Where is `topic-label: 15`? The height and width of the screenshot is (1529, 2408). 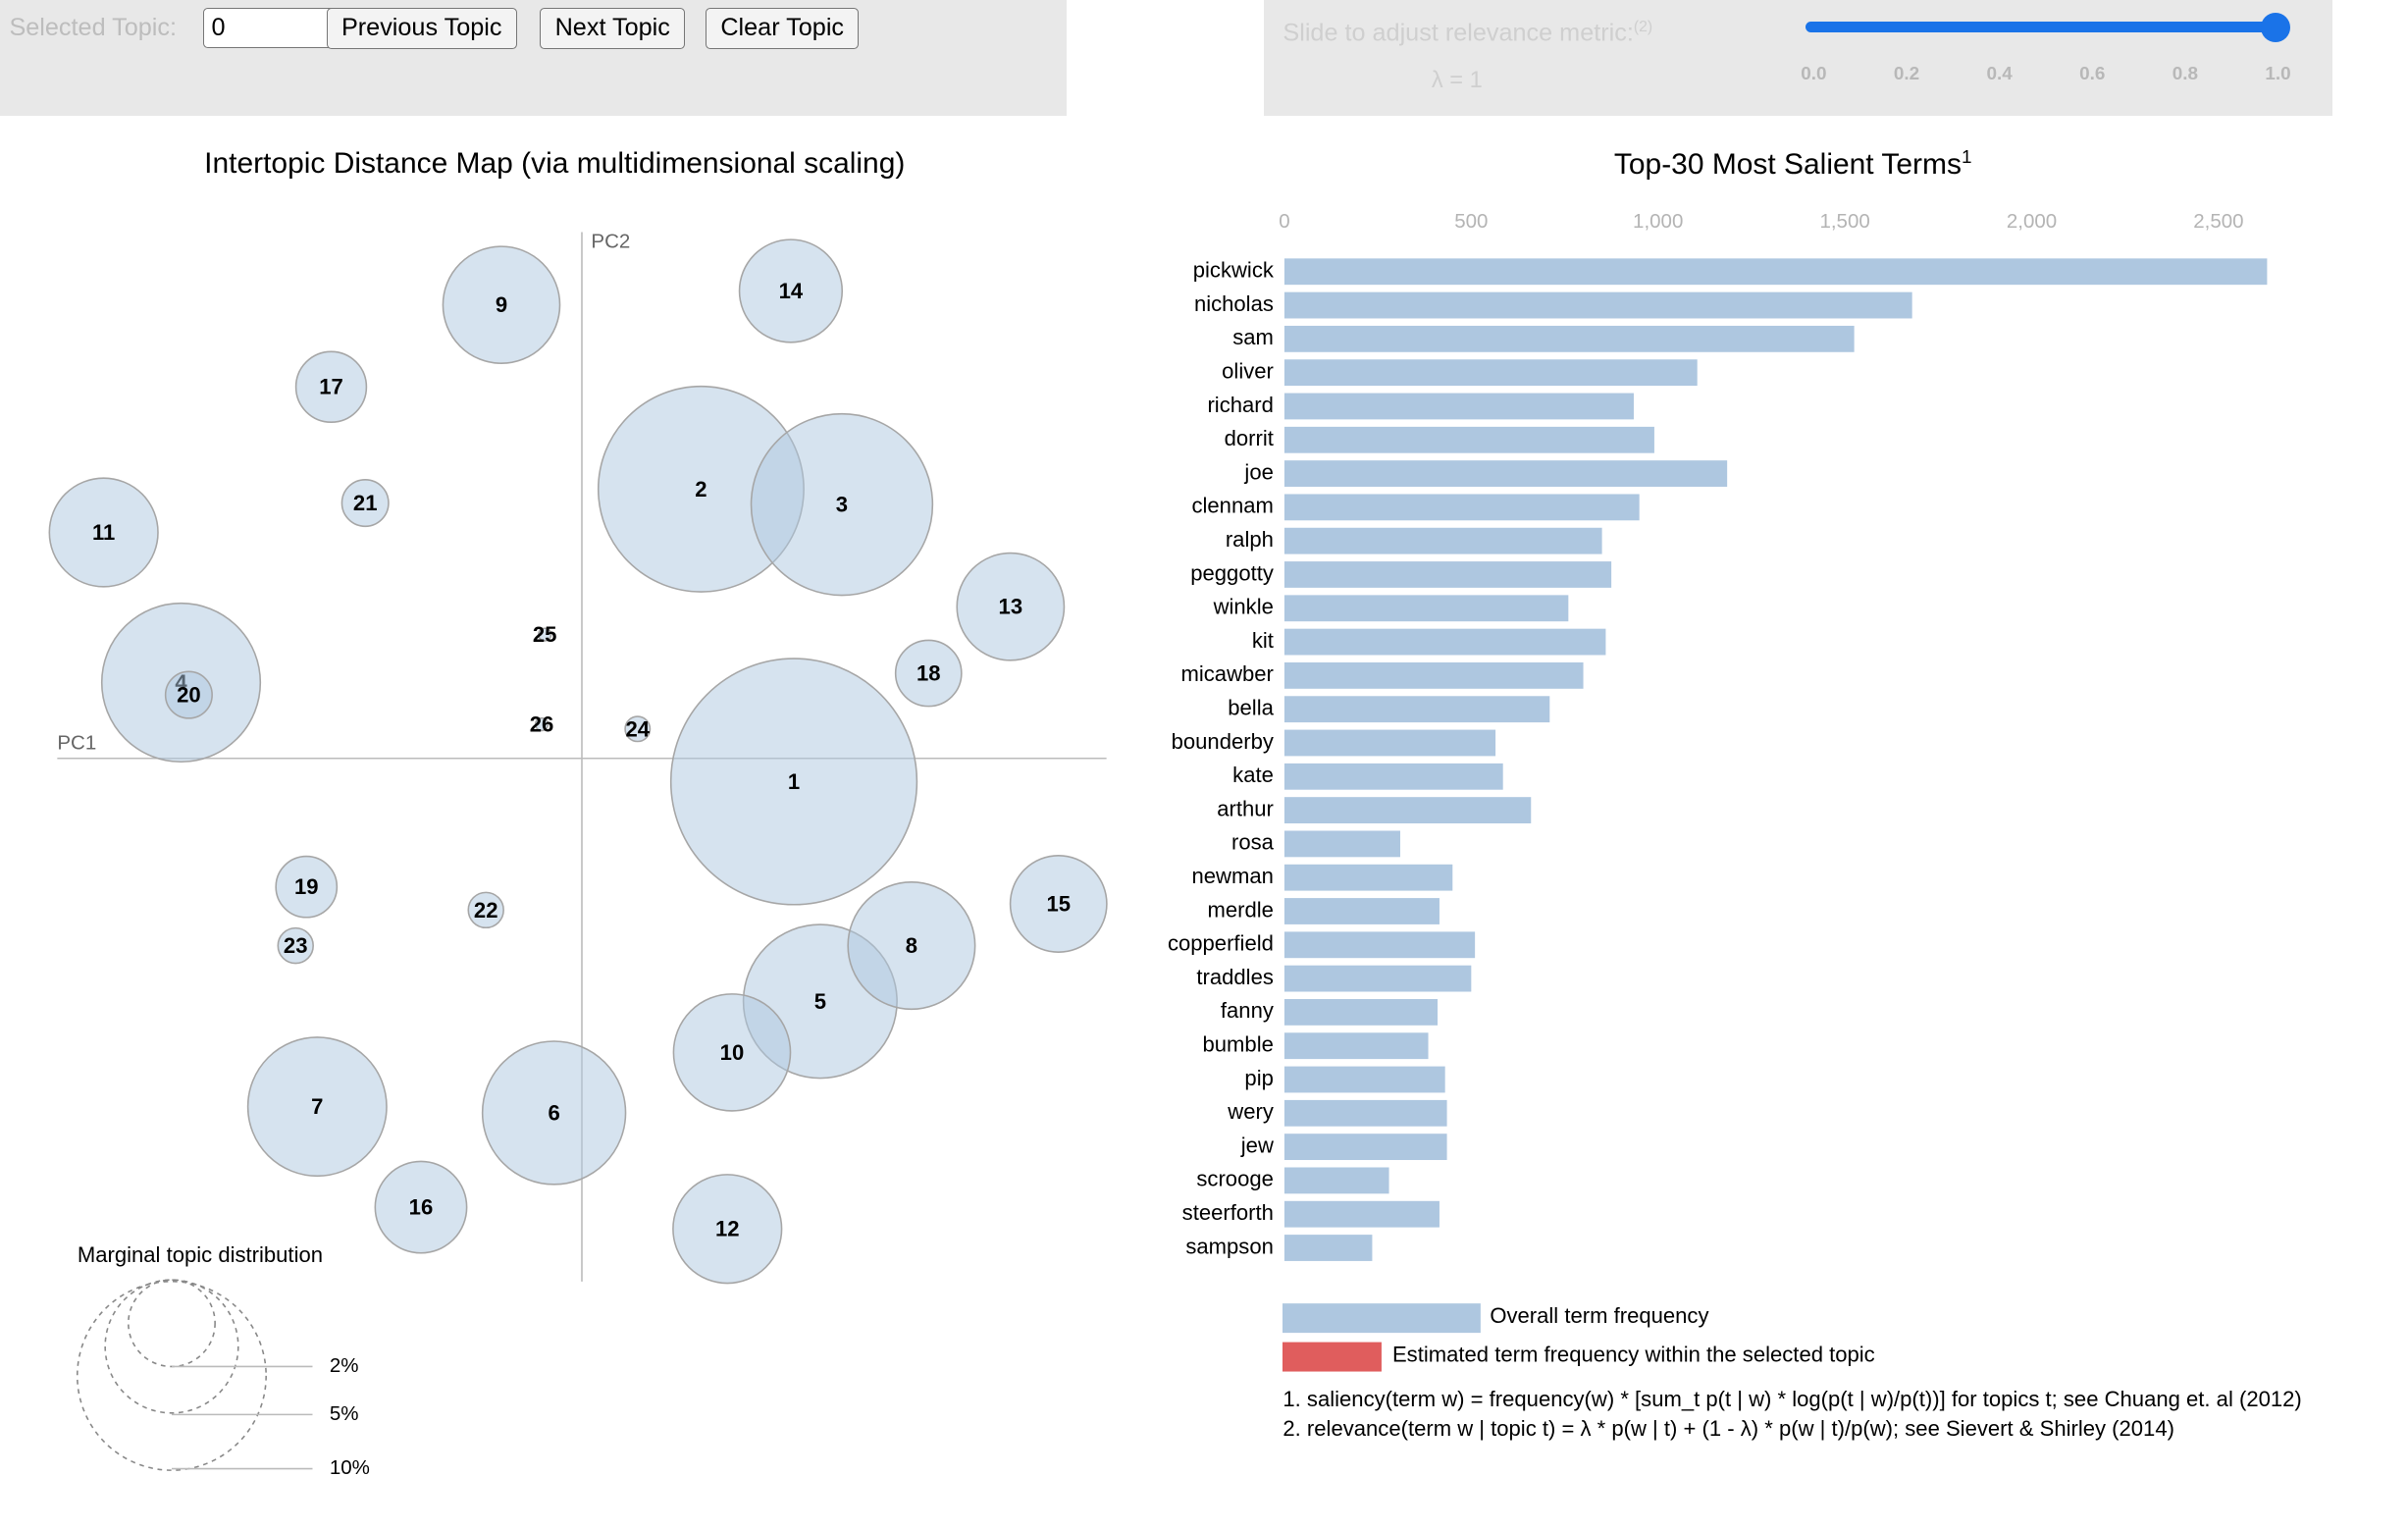 topic-label: 15 is located at coordinates (1058, 904).